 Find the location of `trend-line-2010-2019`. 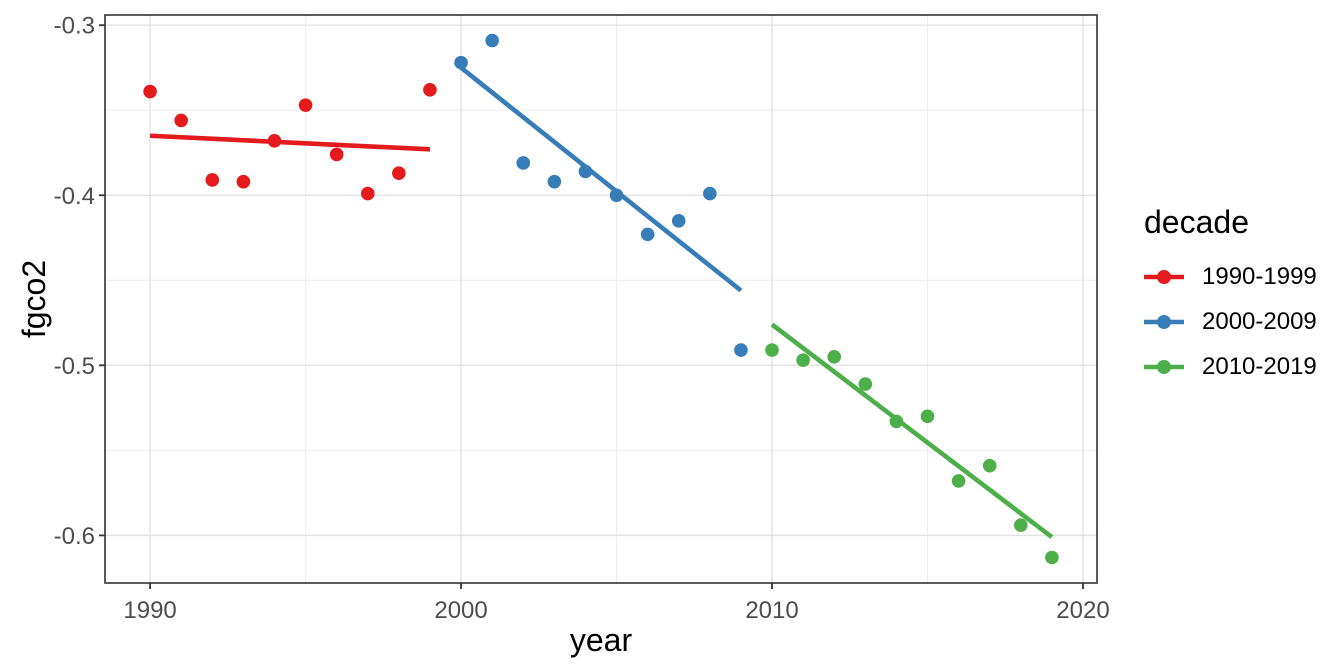

trend-line-2010-2019 is located at coordinates (912, 430).